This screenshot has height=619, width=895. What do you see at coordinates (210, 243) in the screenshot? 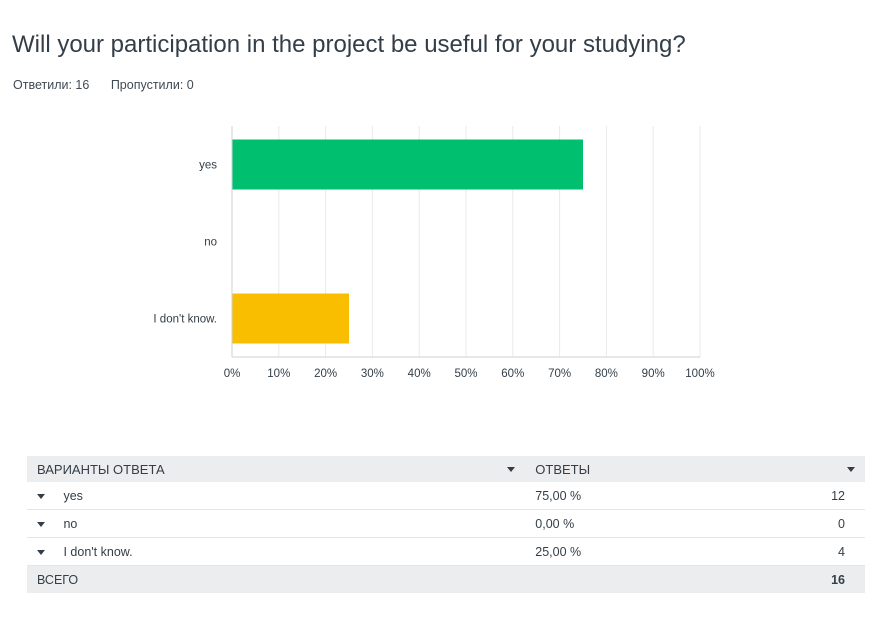
I see `category-label: no` at bounding box center [210, 243].